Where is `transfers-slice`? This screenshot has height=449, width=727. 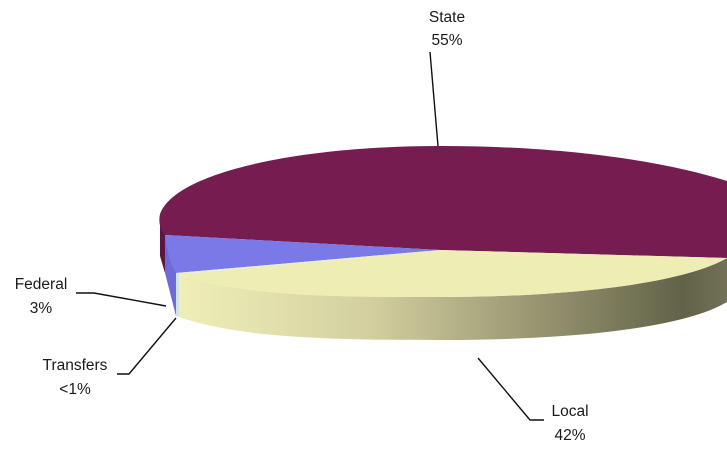 transfers-slice is located at coordinates (308, 262).